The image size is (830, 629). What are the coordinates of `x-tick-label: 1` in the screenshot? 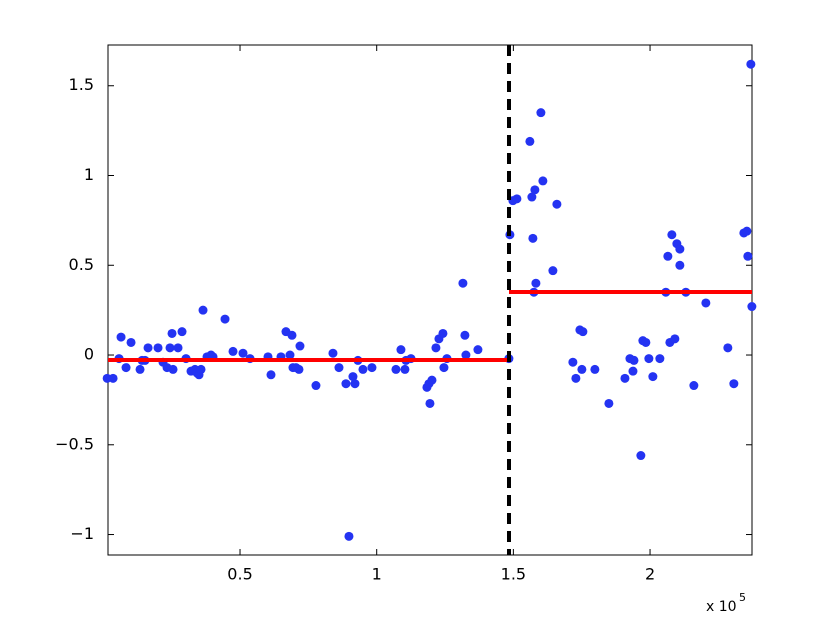 It's located at (377, 574).